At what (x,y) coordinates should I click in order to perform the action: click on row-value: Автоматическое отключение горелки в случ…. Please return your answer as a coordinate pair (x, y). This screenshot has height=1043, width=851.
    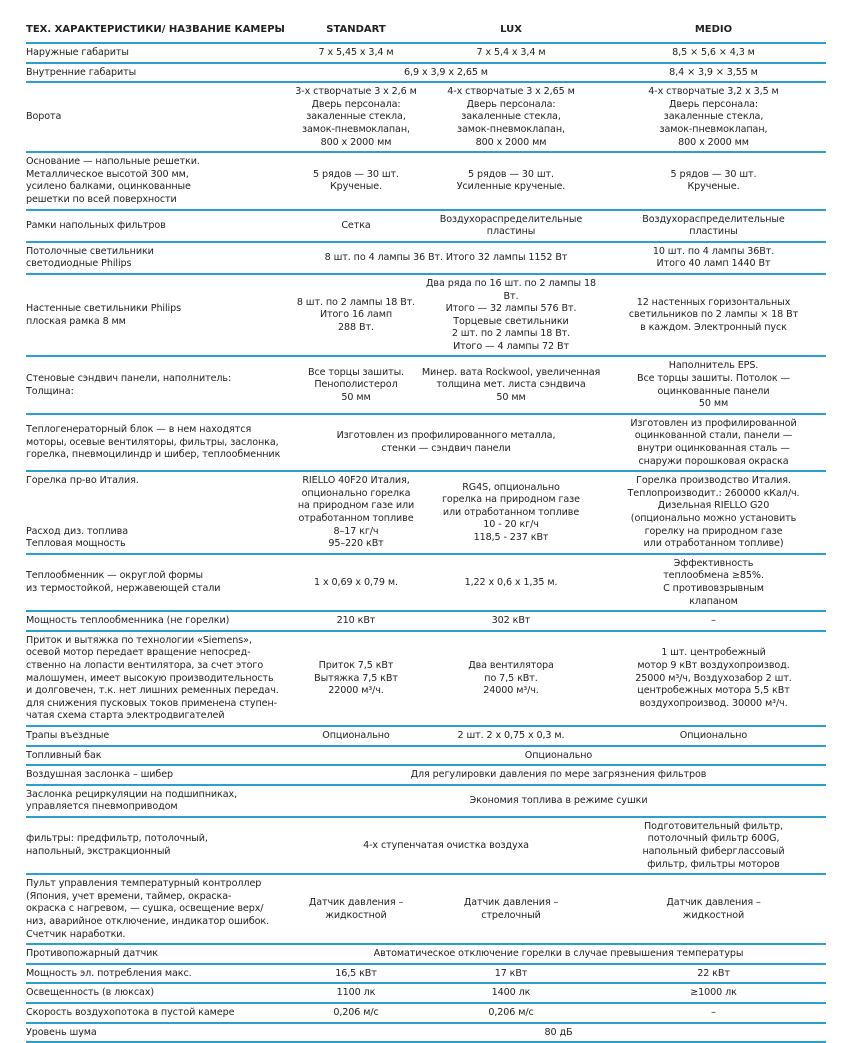
    Looking at the image, I should click on (558, 954).